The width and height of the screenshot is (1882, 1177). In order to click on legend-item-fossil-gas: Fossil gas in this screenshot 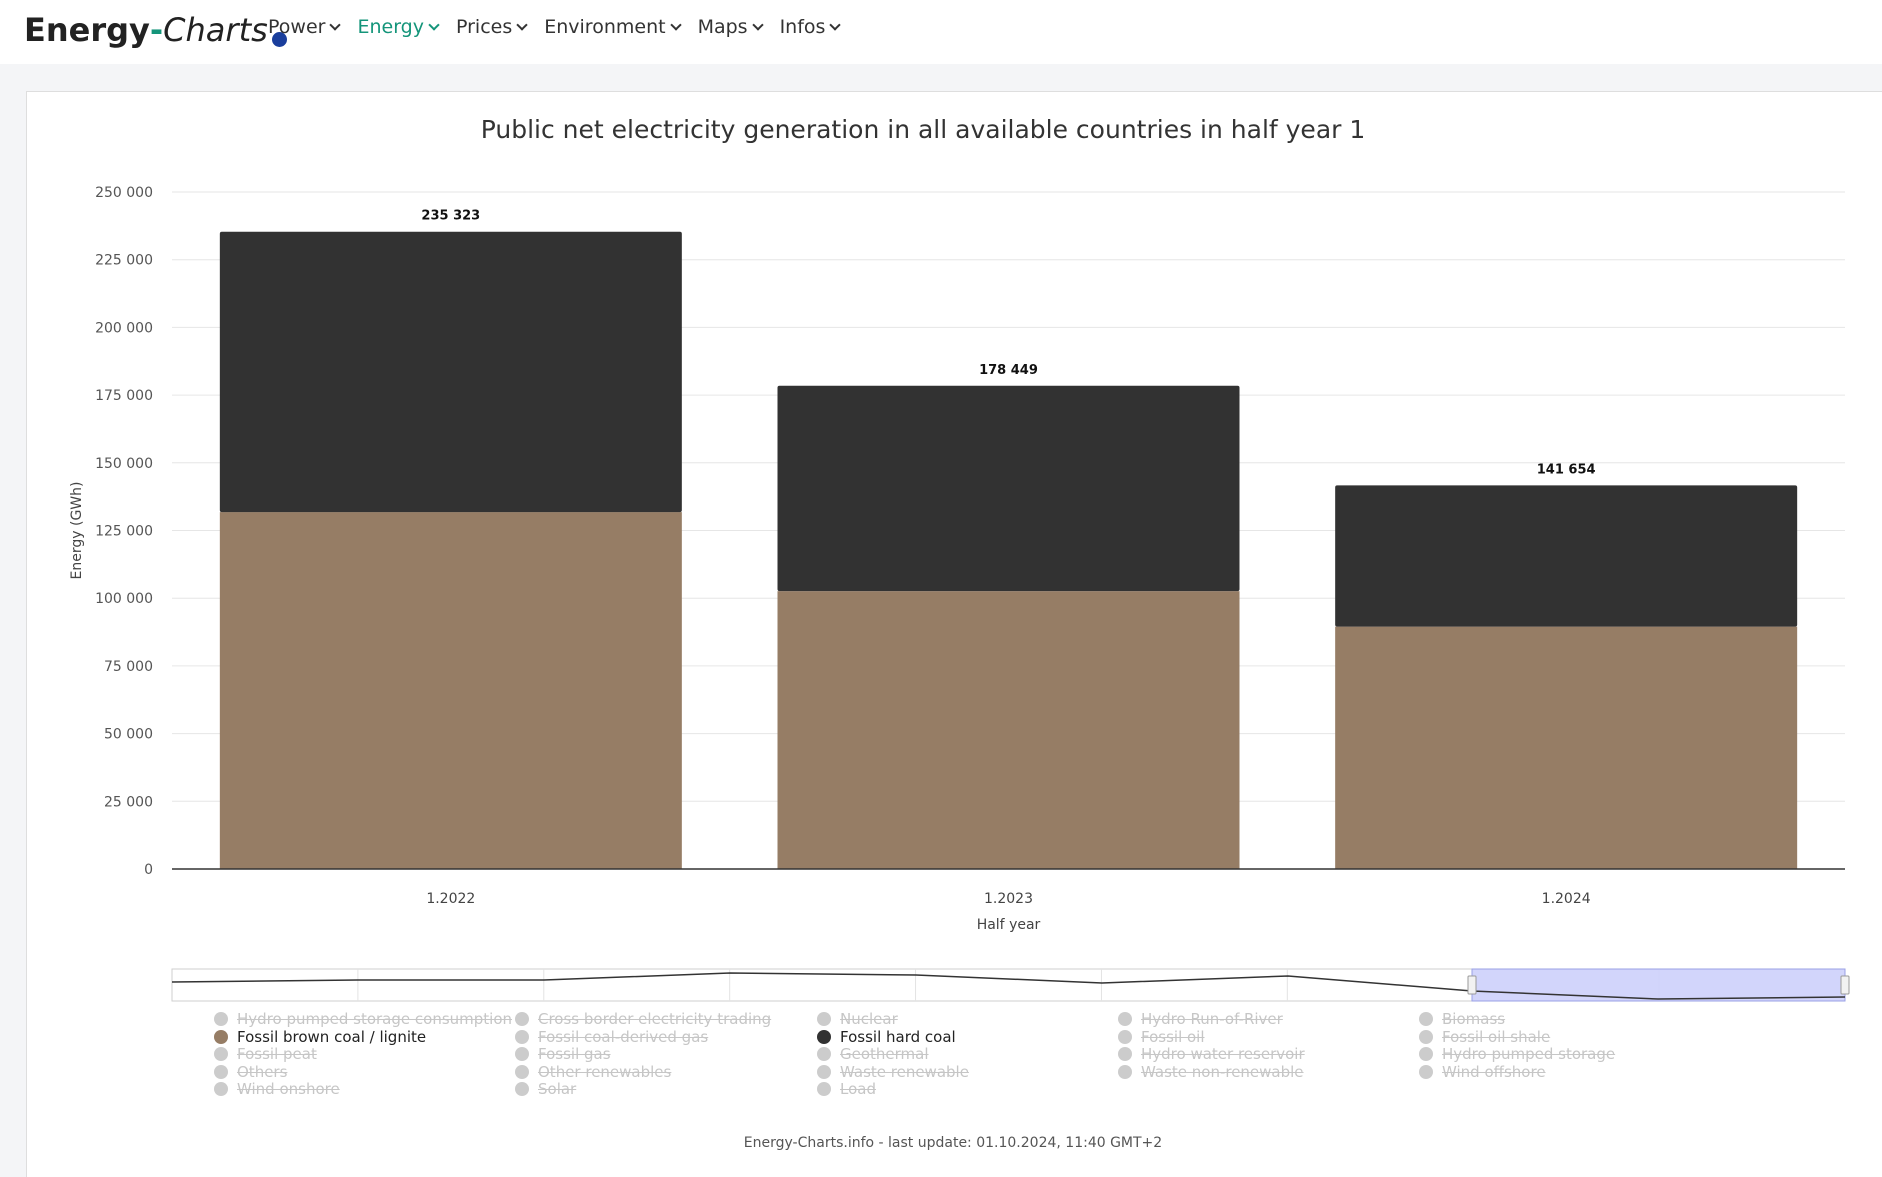, I will do `click(563, 1054)`.